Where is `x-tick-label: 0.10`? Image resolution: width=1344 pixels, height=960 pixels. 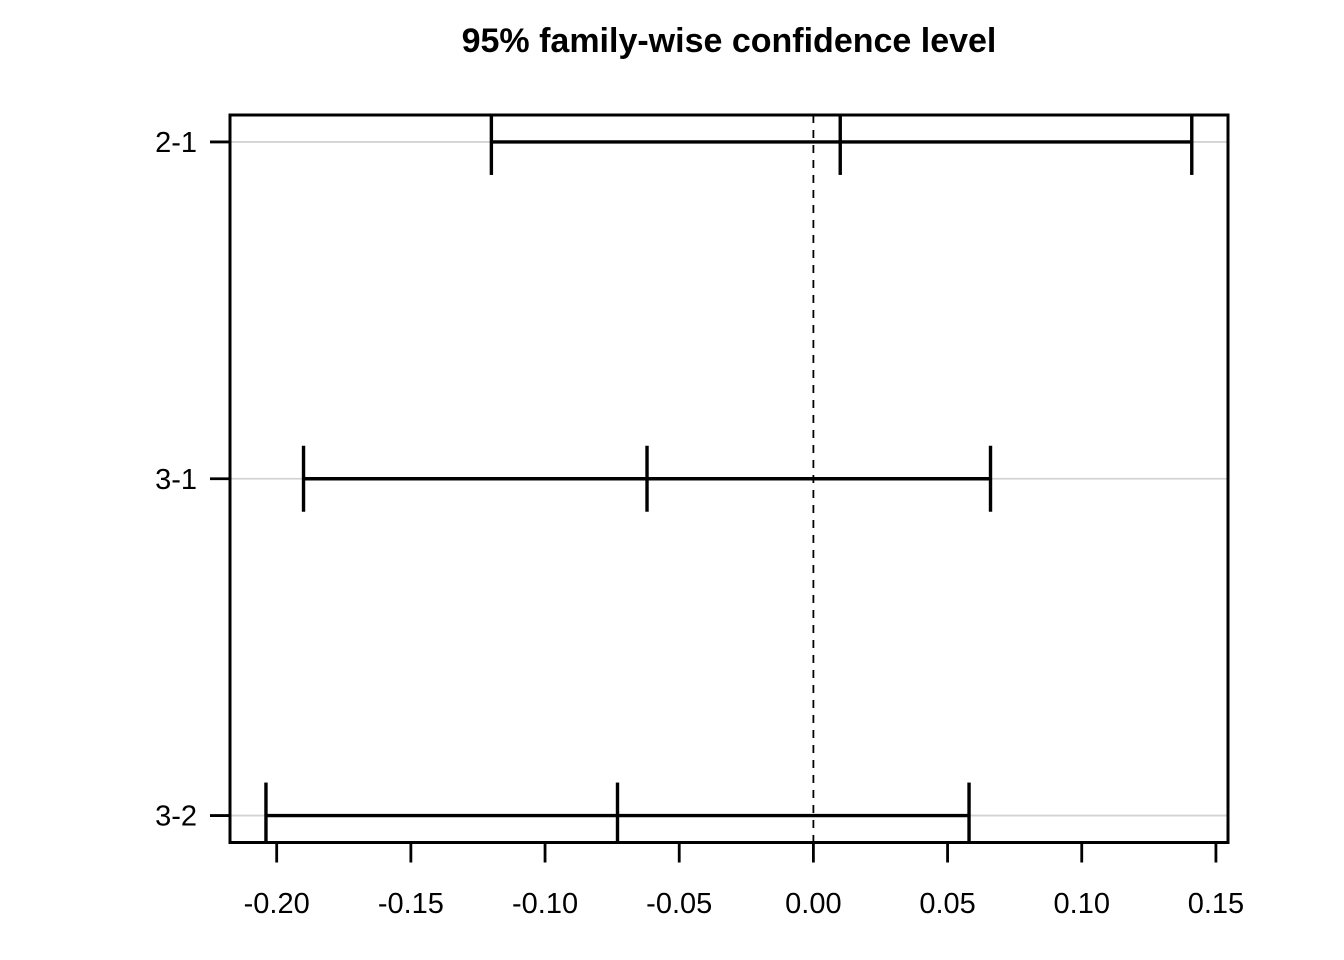
x-tick-label: 0.10 is located at coordinates (1082, 904).